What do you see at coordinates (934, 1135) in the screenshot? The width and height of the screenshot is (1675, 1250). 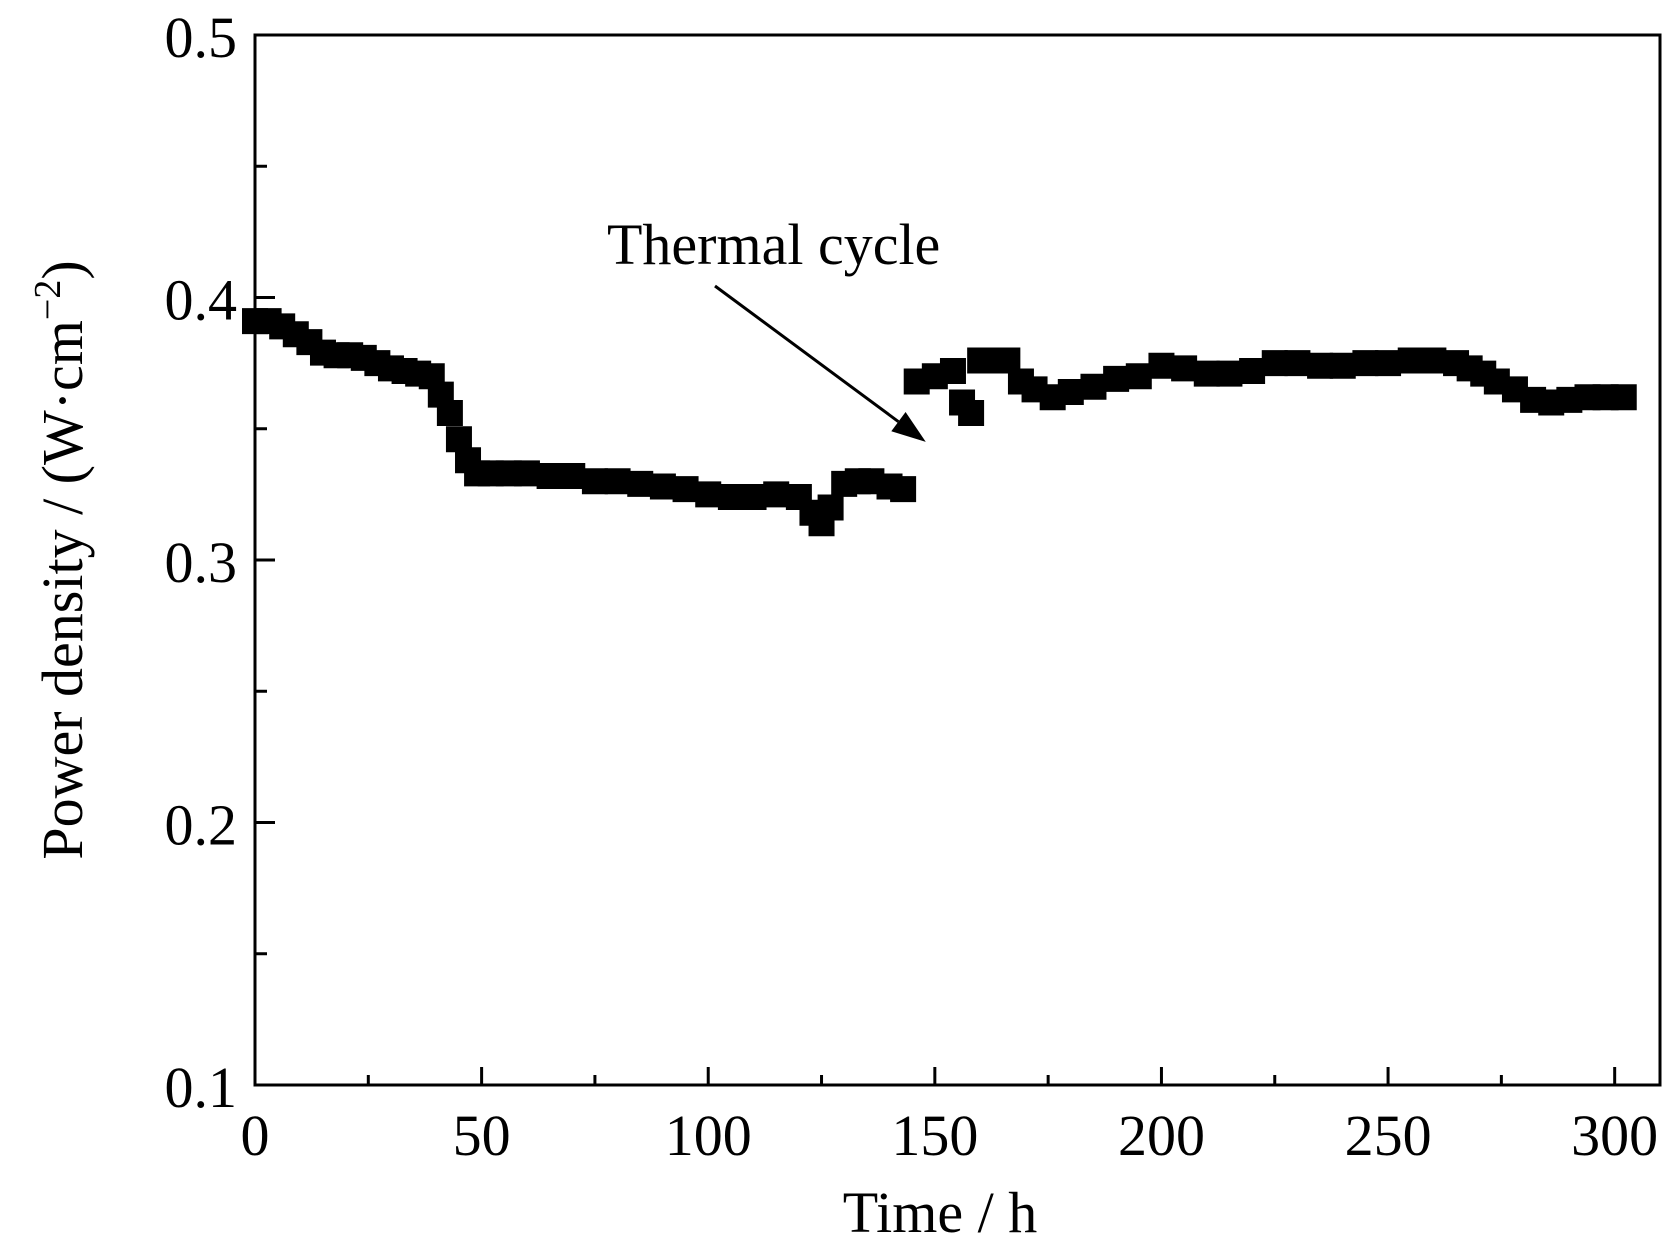 I see `x-tick-label: 150` at bounding box center [934, 1135].